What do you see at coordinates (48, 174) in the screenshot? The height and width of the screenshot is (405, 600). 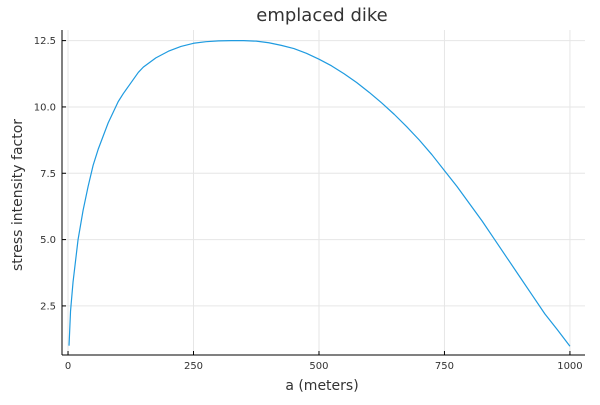 I see `y-tick-label: 7.5` at bounding box center [48, 174].